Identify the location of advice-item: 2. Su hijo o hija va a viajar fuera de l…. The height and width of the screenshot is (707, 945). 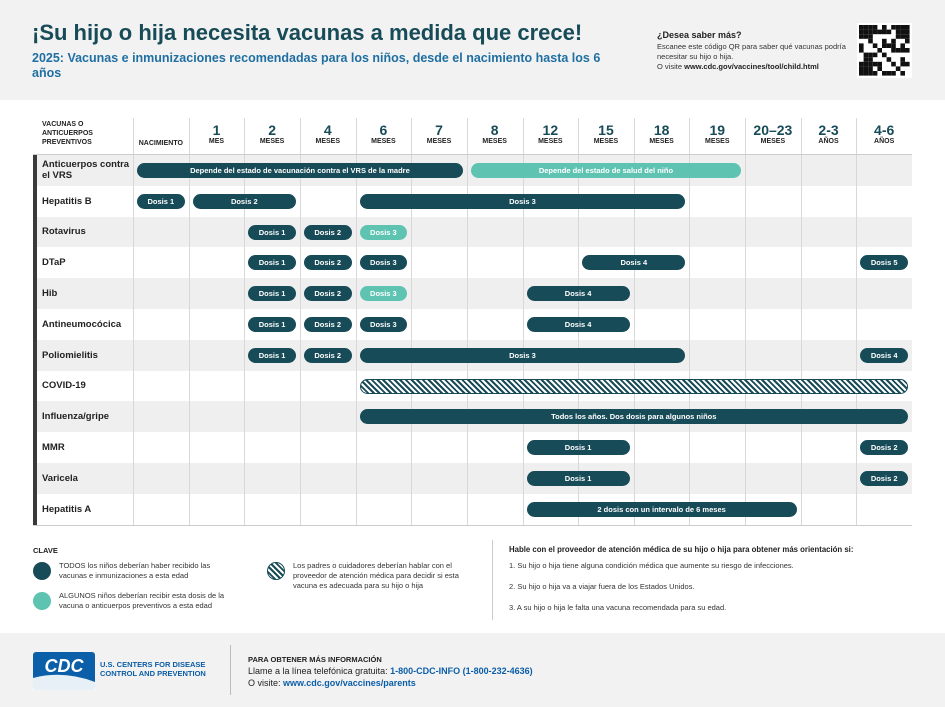
(602, 586).